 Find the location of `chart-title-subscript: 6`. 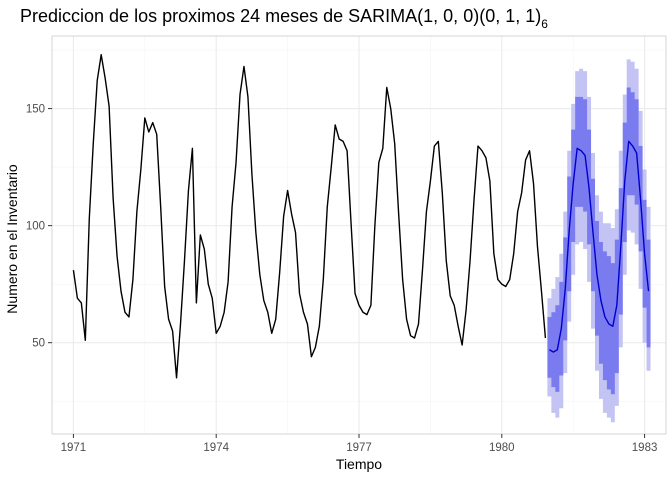

chart-title-subscript: 6 is located at coordinates (544, 24).